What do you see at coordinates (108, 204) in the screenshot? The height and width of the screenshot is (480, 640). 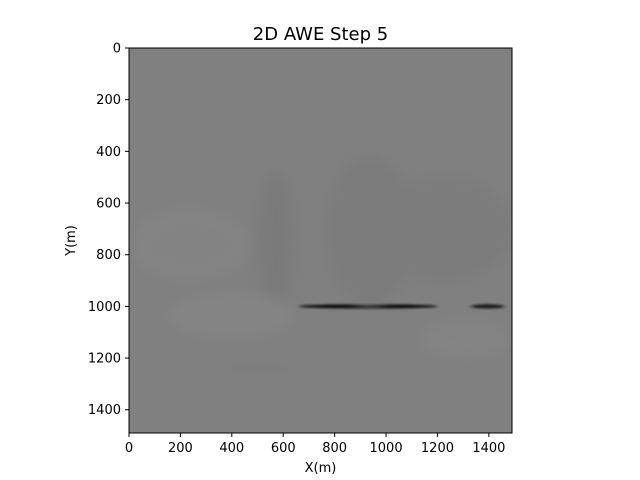 I see `y-tick-label: 600` at bounding box center [108, 204].